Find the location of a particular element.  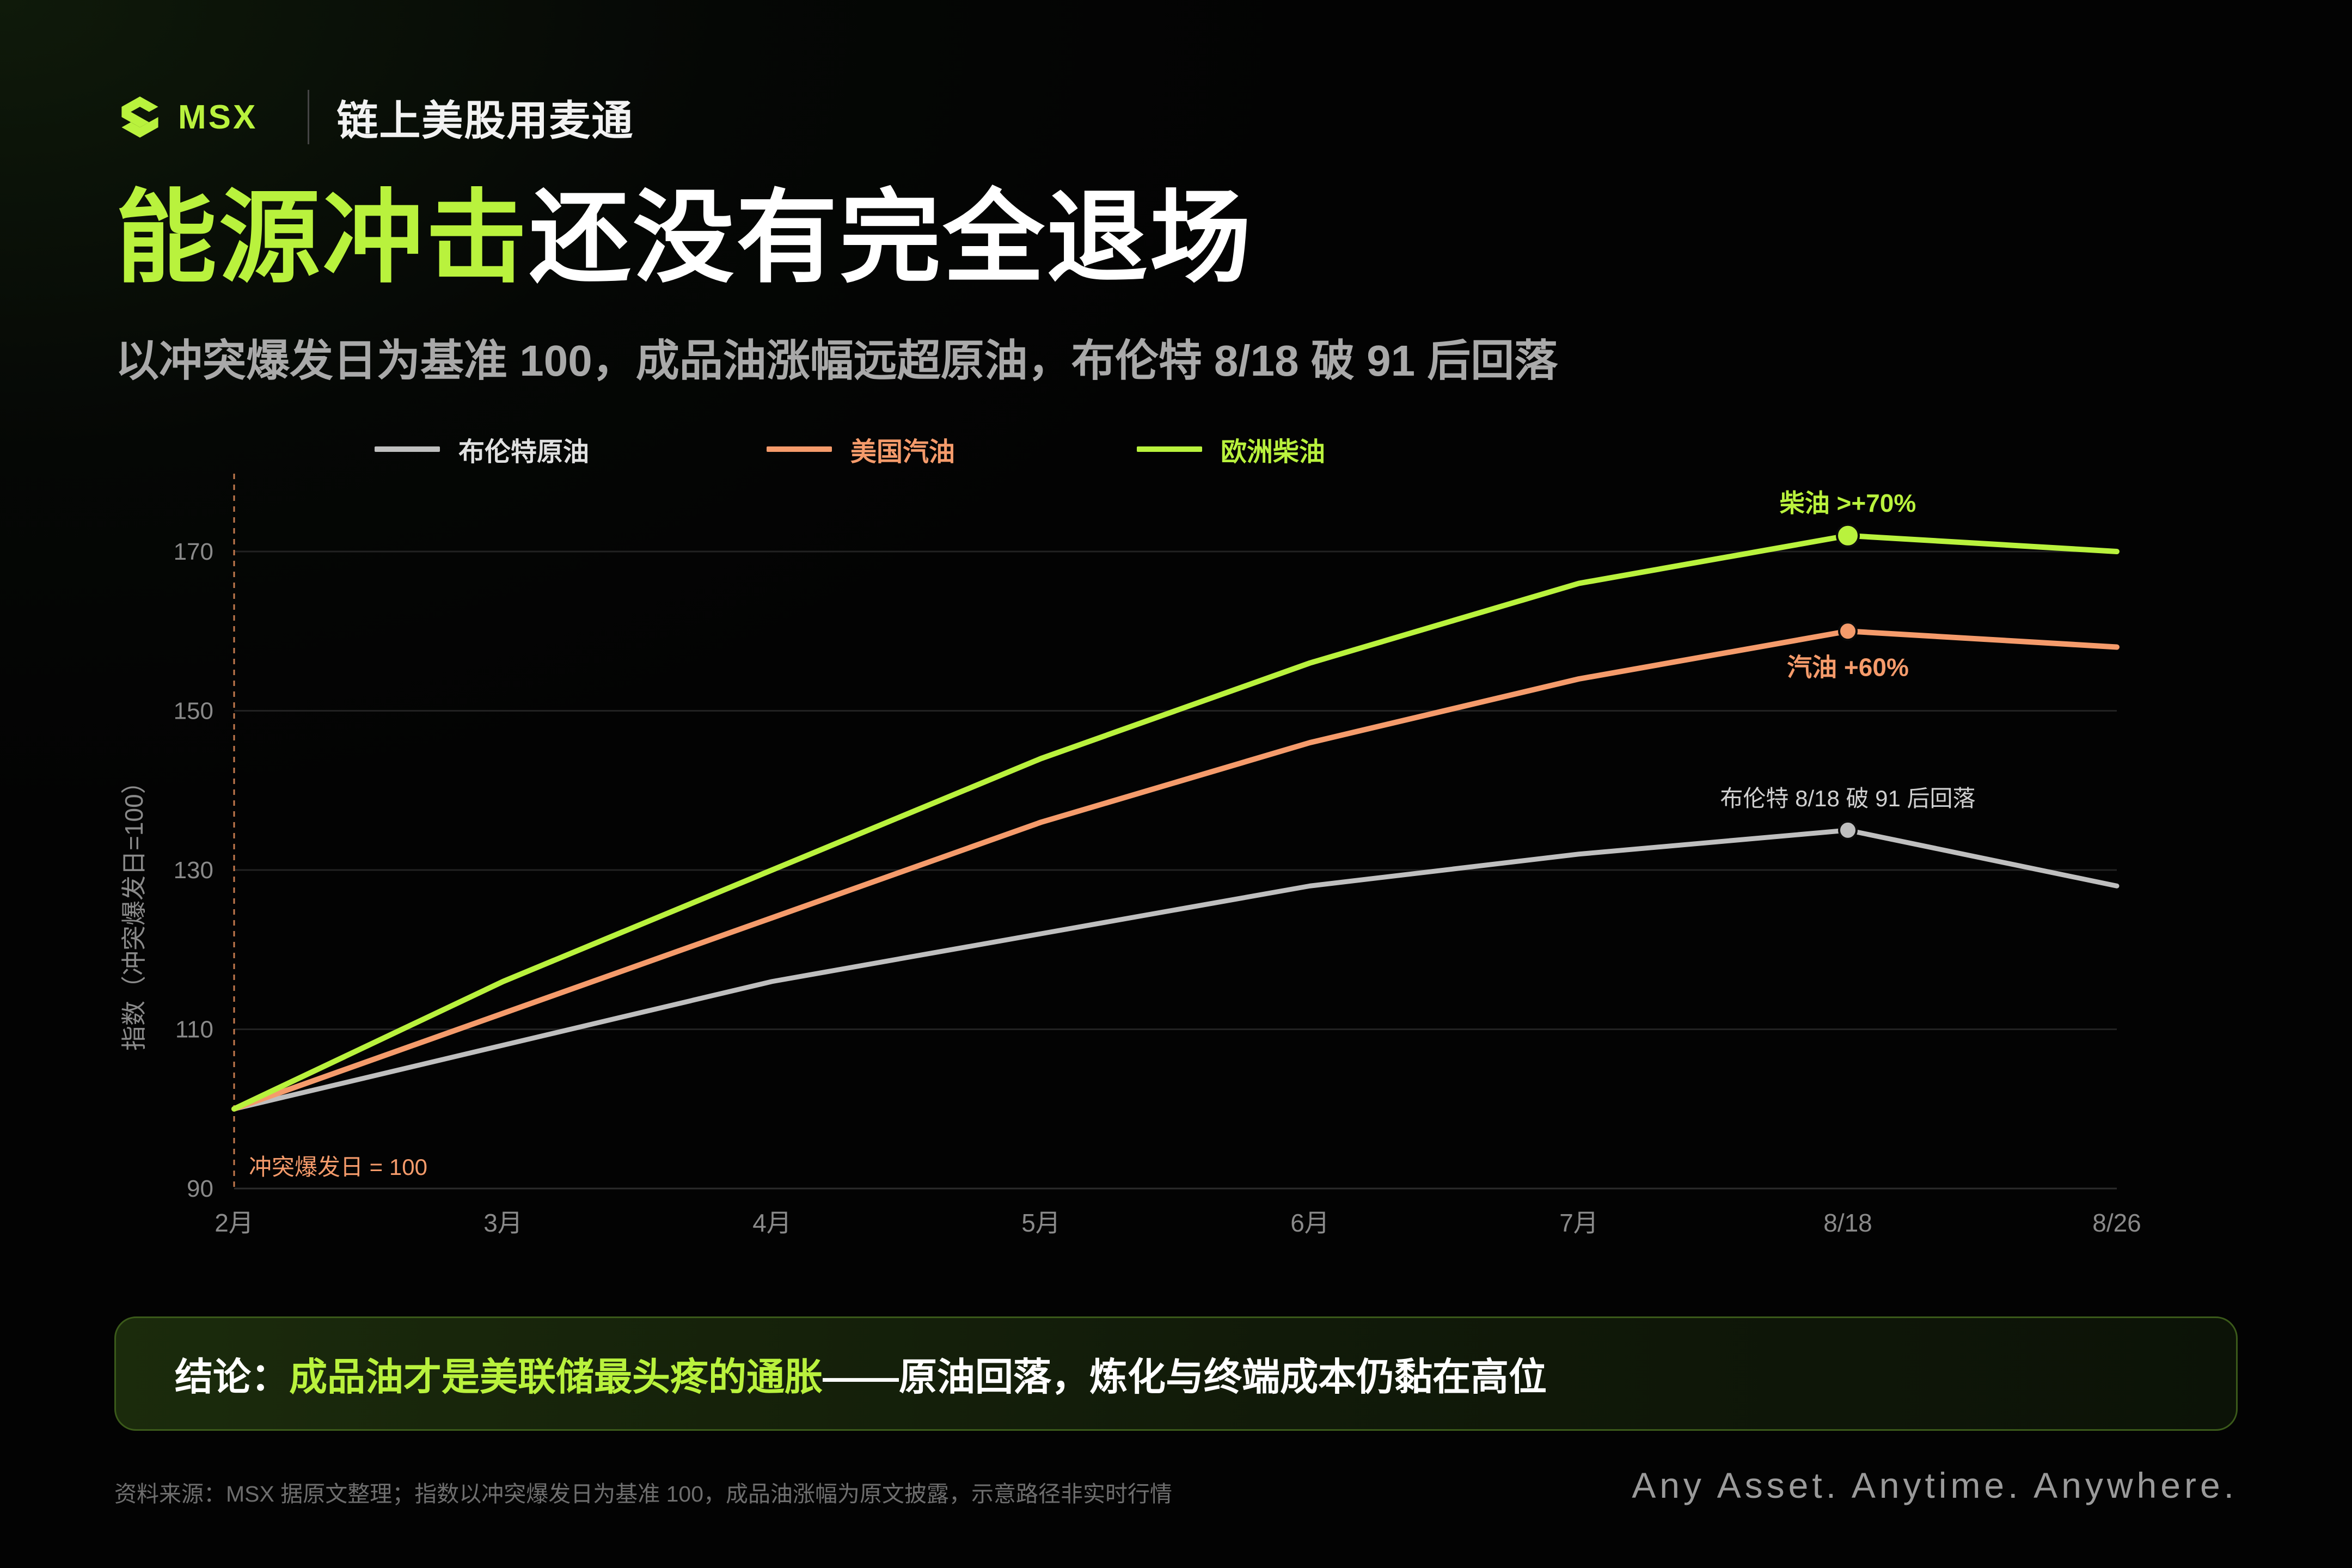

baseline-annotation: 冲突爆发日 = 100 is located at coordinates (338, 1167).